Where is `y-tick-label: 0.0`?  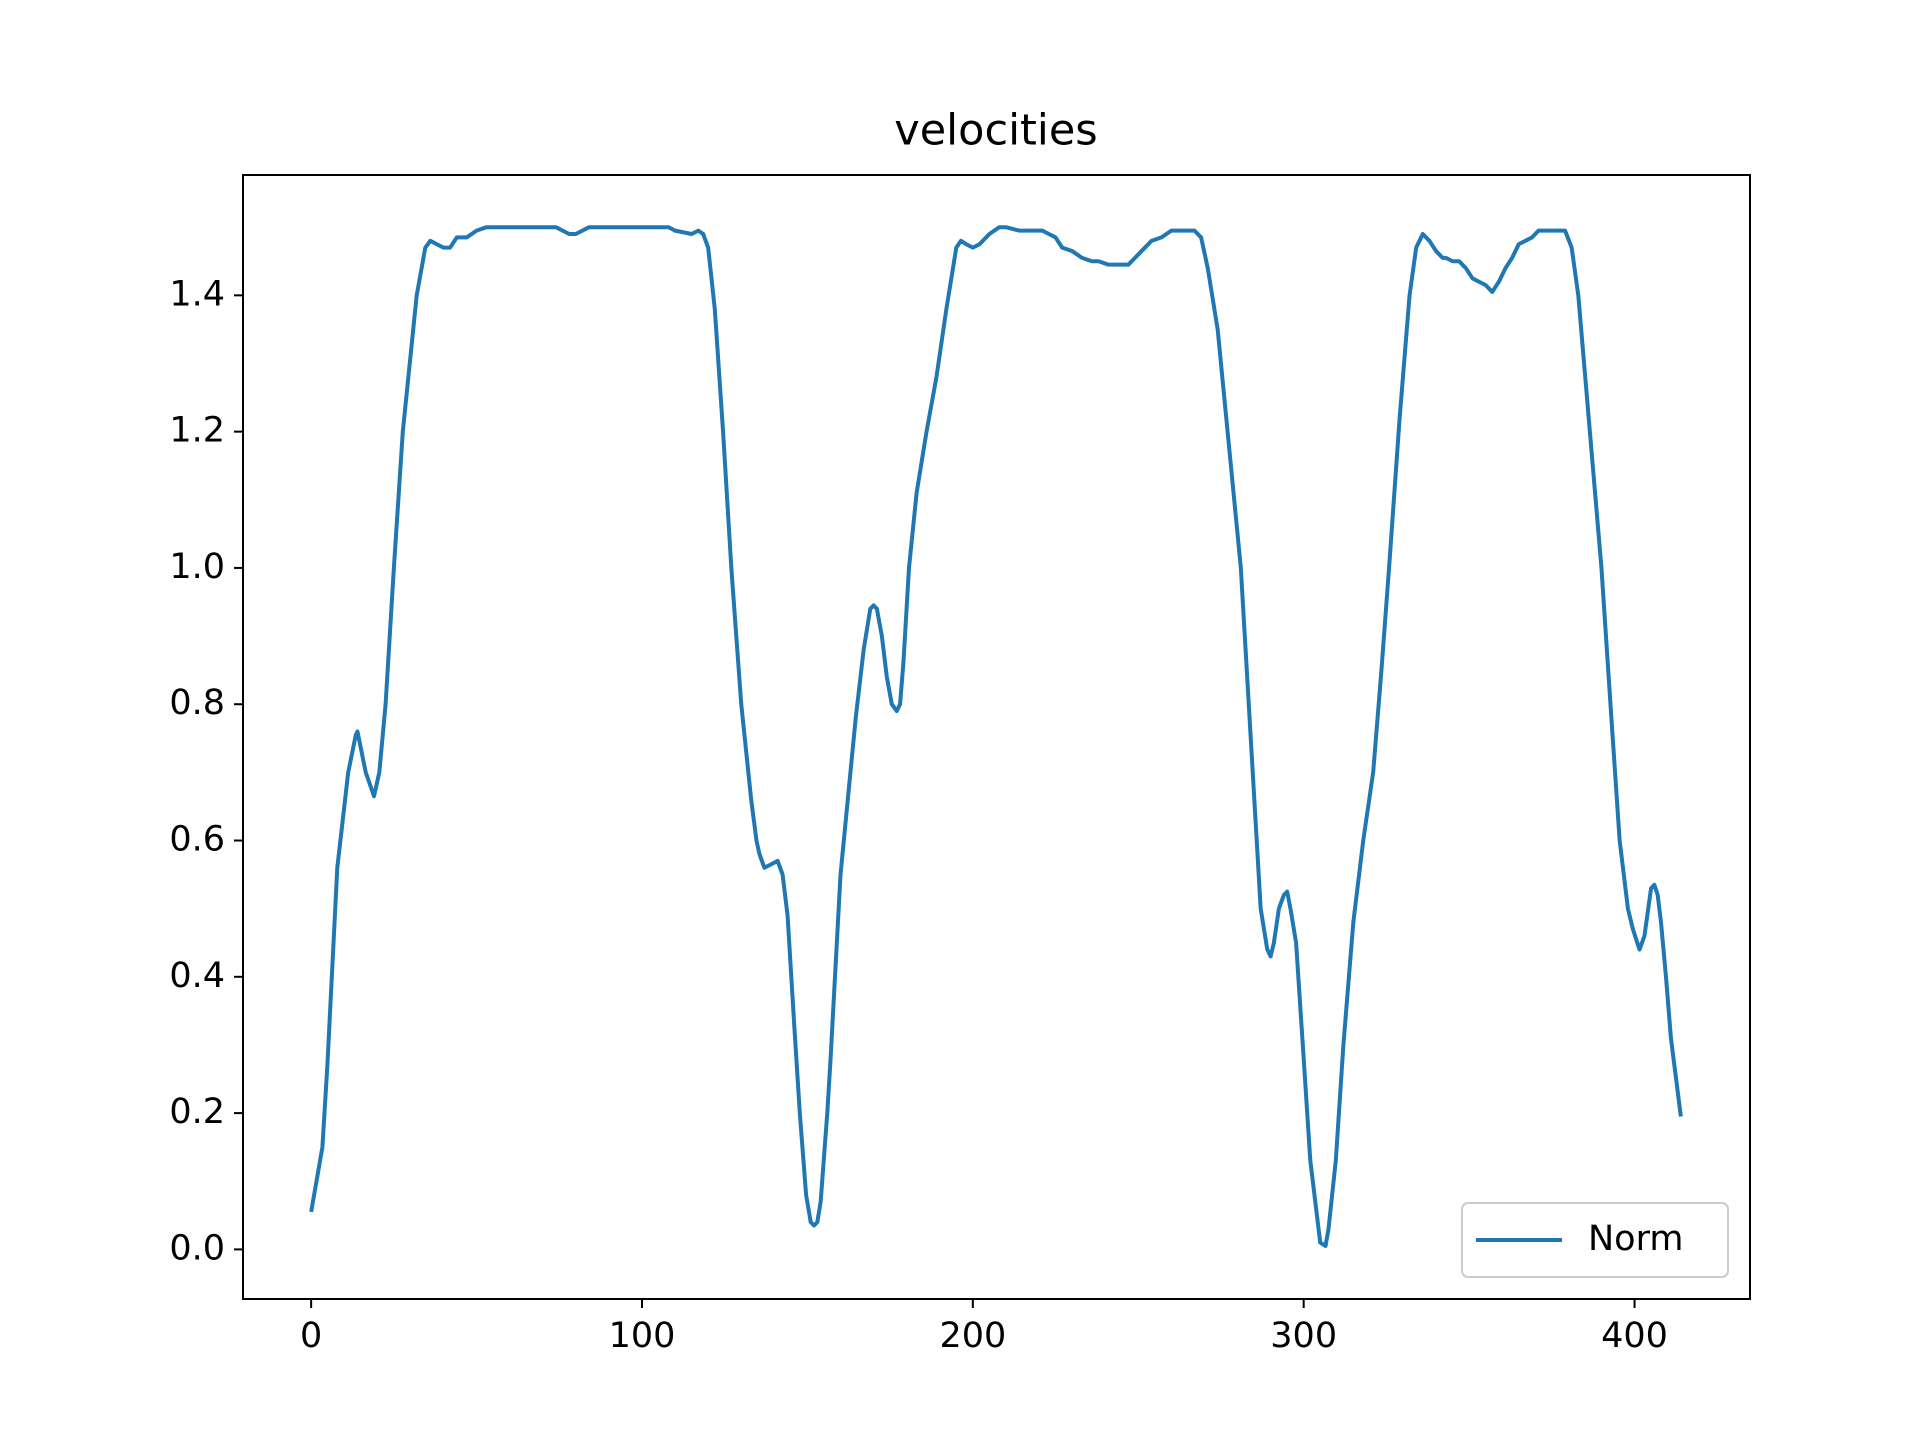
y-tick-label: 0.0 is located at coordinates (197, 1248).